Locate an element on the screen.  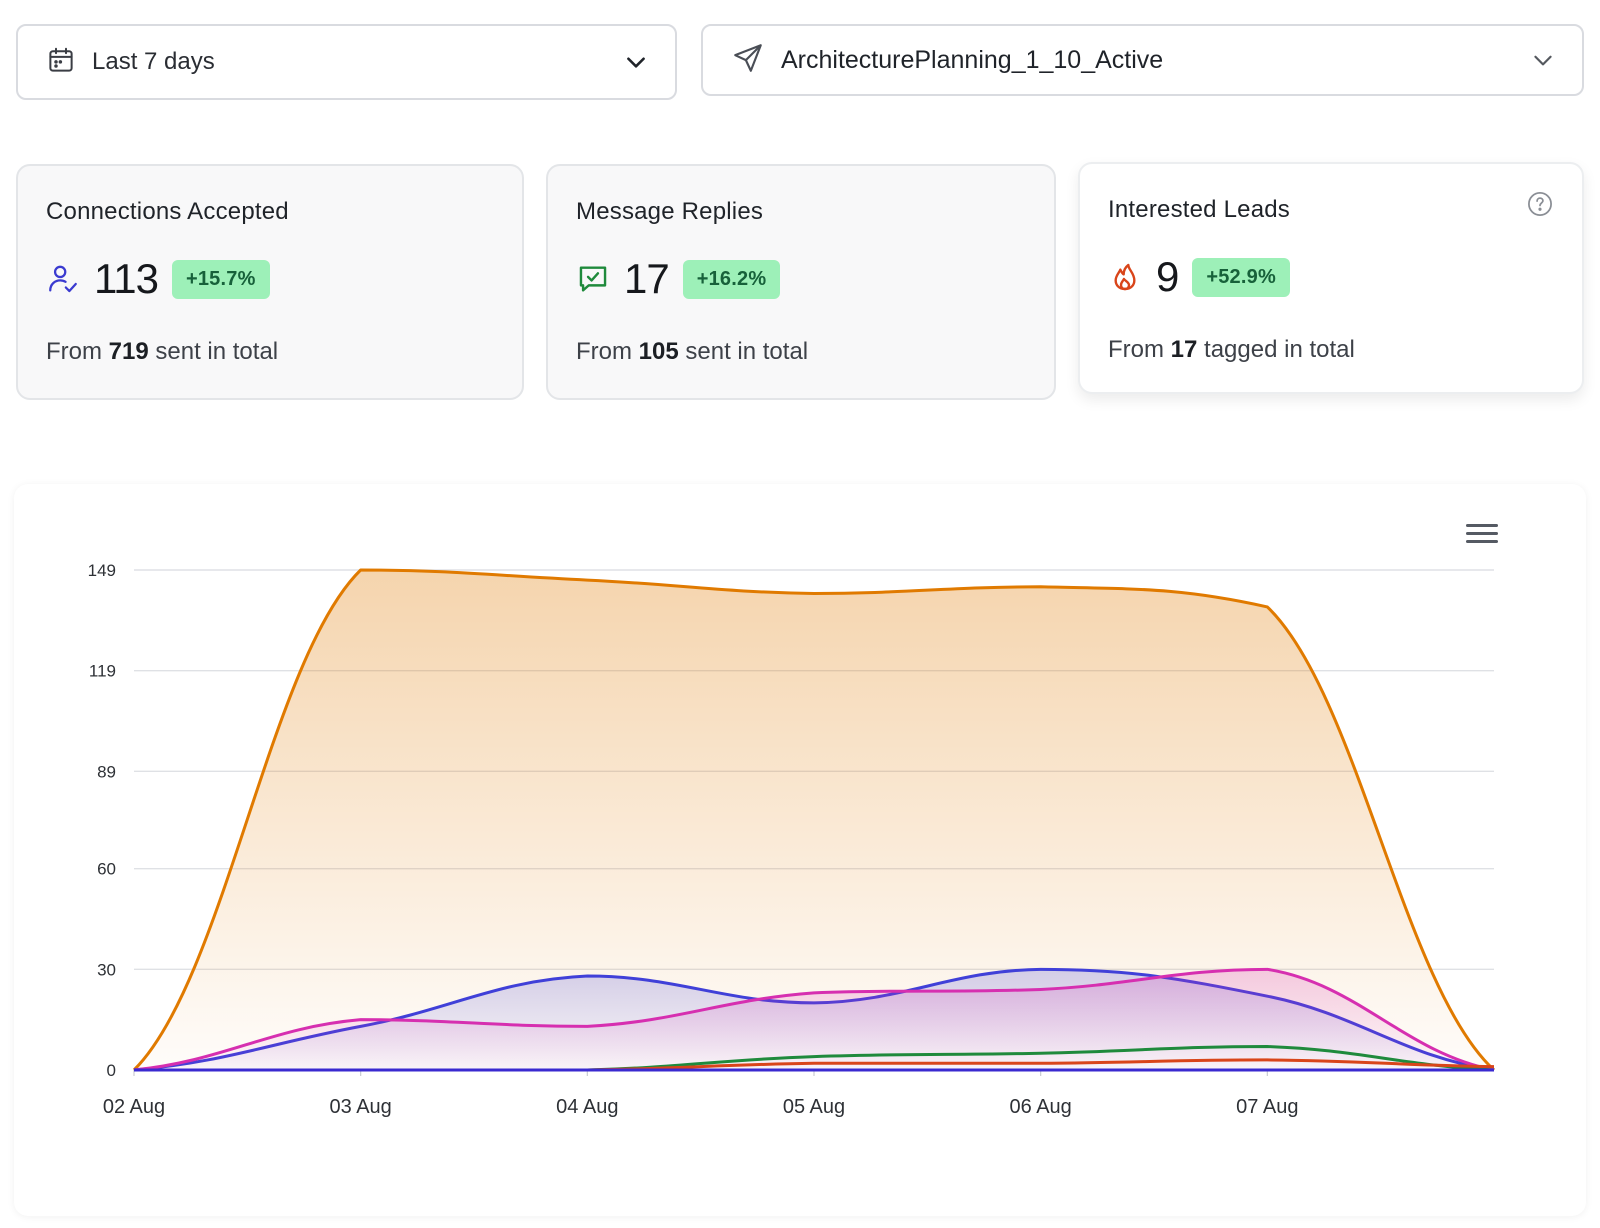
series-line is located at coordinates (814, 1019).